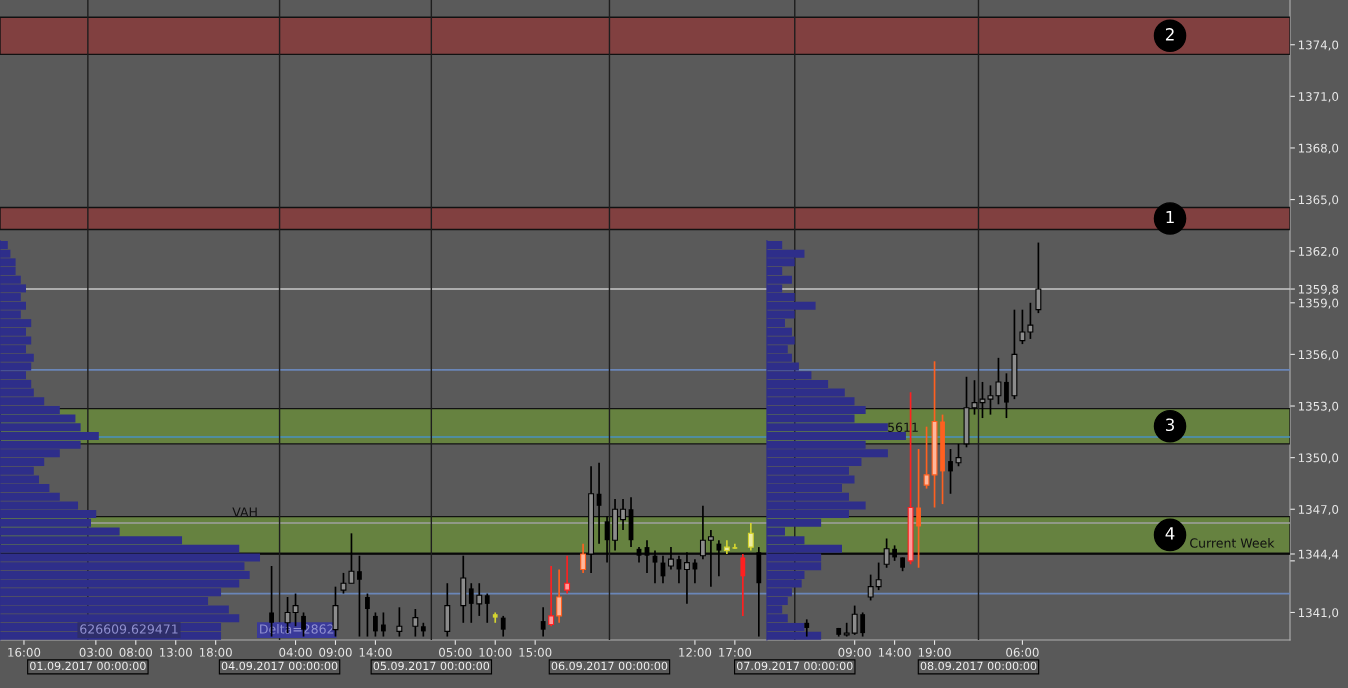 The image size is (1348, 688). Describe the element at coordinates (88, 666) in the screenshot. I see `text: 01.09.2017 00:00:00` at that location.